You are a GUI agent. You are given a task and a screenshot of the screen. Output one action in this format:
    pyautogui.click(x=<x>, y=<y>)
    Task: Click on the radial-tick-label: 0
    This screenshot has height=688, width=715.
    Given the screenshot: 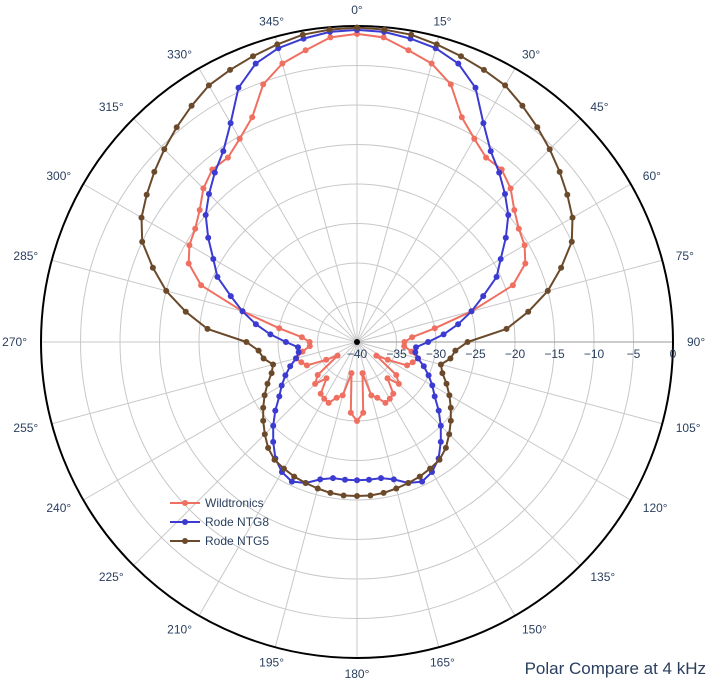 What is the action you would take?
    pyautogui.click(x=673, y=354)
    